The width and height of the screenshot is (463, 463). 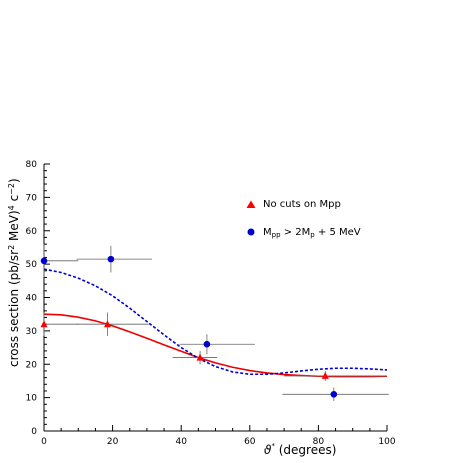 What do you see at coordinates (32, 265) in the screenshot?
I see `y-tick-label: 50` at bounding box center [32, 265].